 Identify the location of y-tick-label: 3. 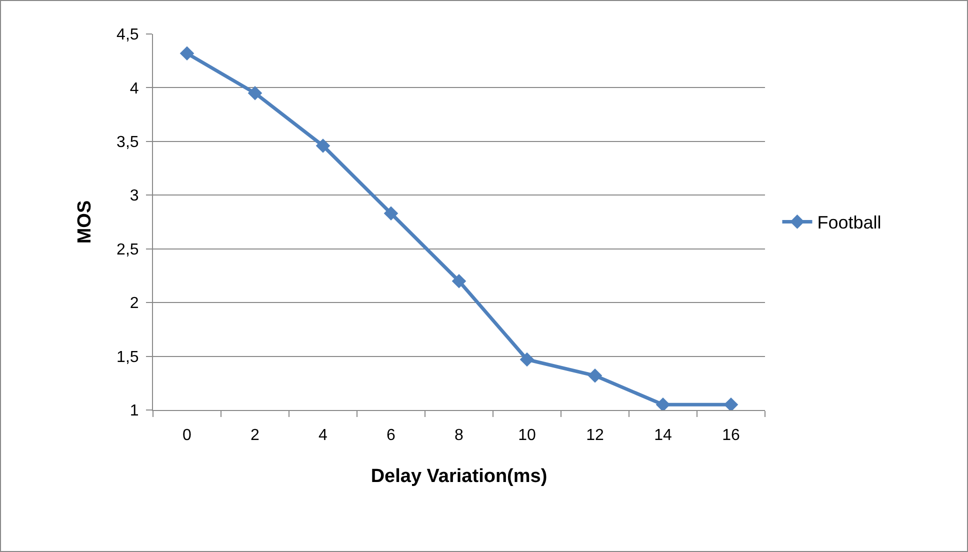
(134, 196).